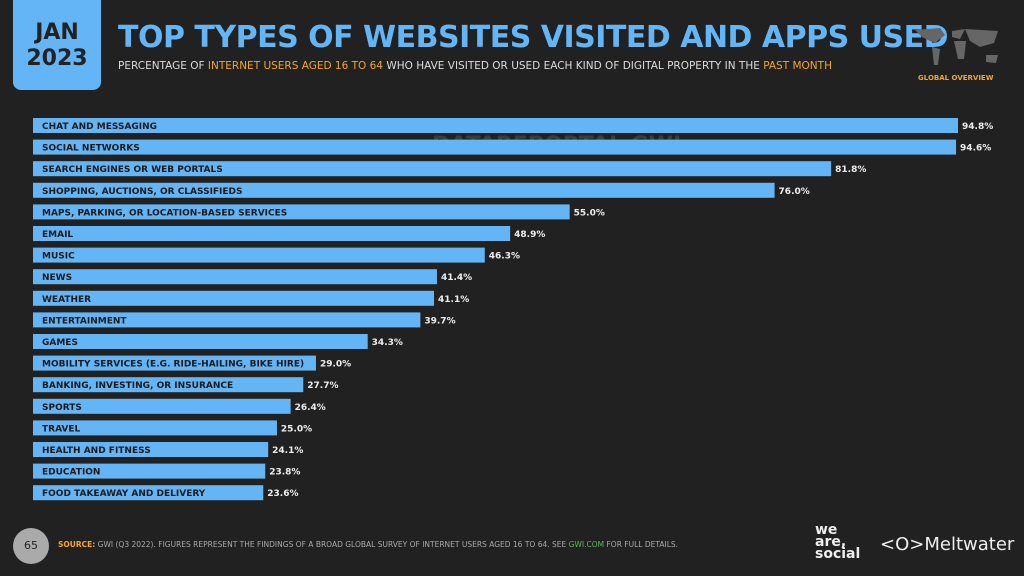  I want to click on category-label: GAMES, so click(60, 343).